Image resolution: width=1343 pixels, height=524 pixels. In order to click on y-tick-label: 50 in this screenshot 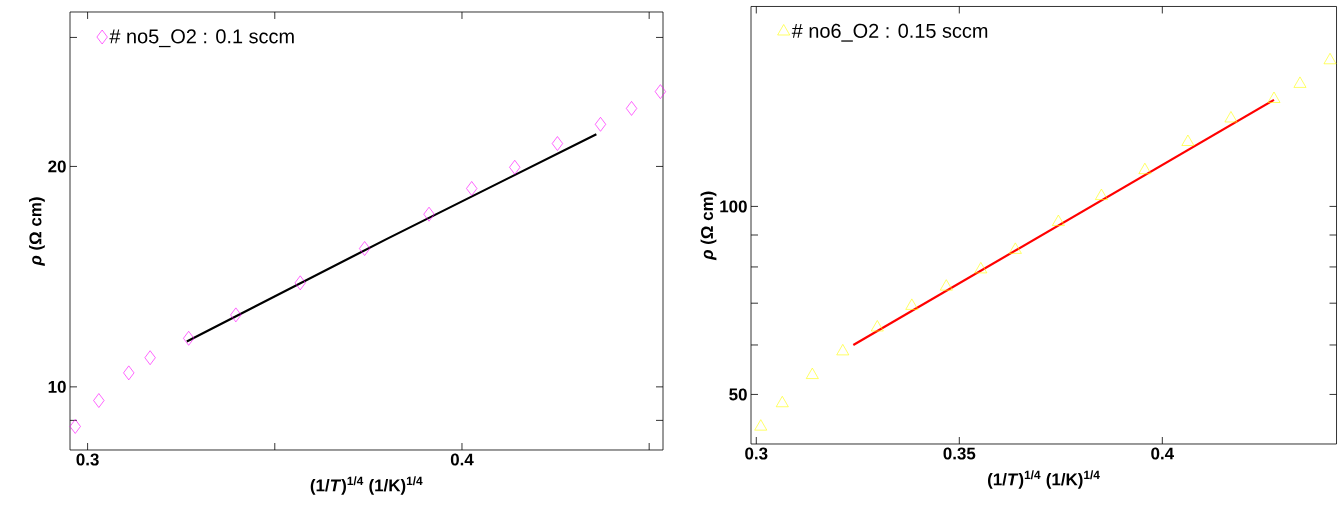, I will do `click(738, 394)`.